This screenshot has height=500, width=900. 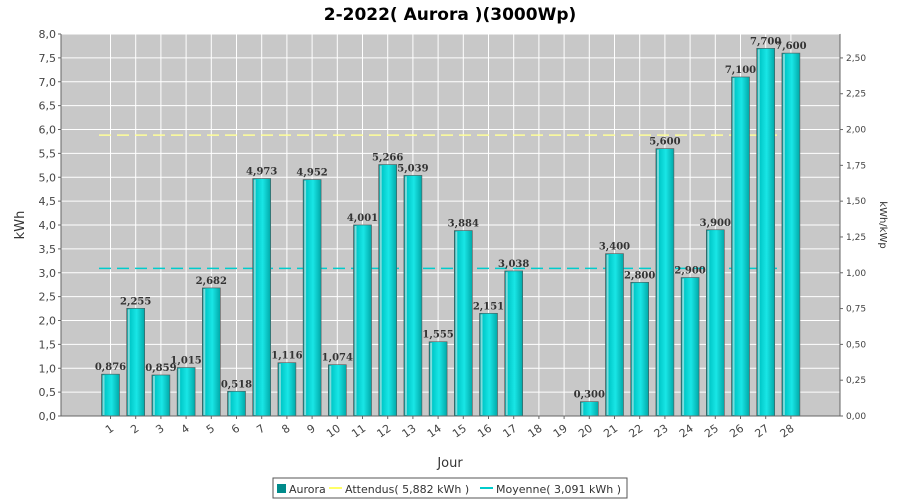 I want to click on bar-value-label: 0,859, so click(x=160, y=368).